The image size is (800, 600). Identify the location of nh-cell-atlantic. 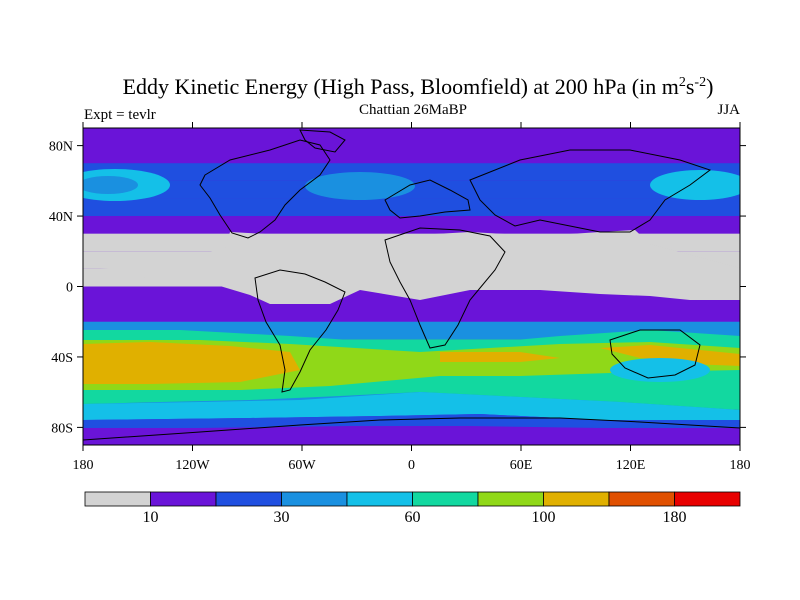
(360, 186).